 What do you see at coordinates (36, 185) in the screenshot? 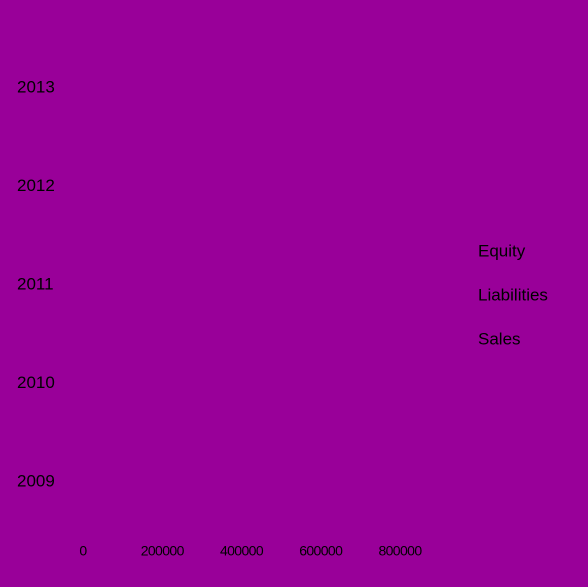
I see `y-tick-label-2012: 2012` at bounding box center [36, 185].